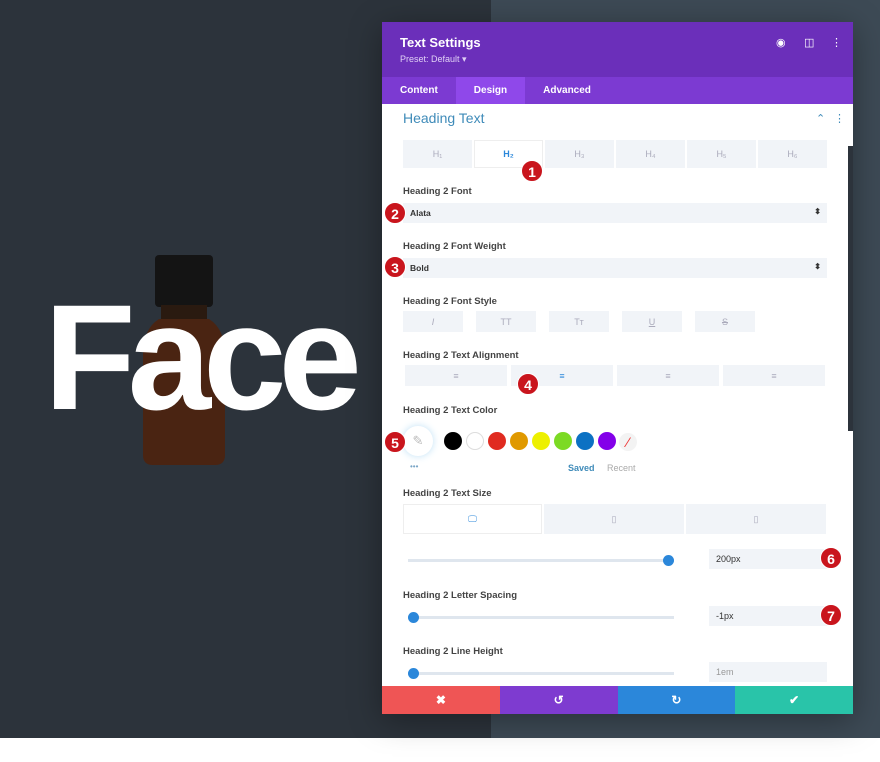  What do you see at coordinates (433, 321) in the screenshot?
I see `italic-button: I` at bounding box center [433, 321].